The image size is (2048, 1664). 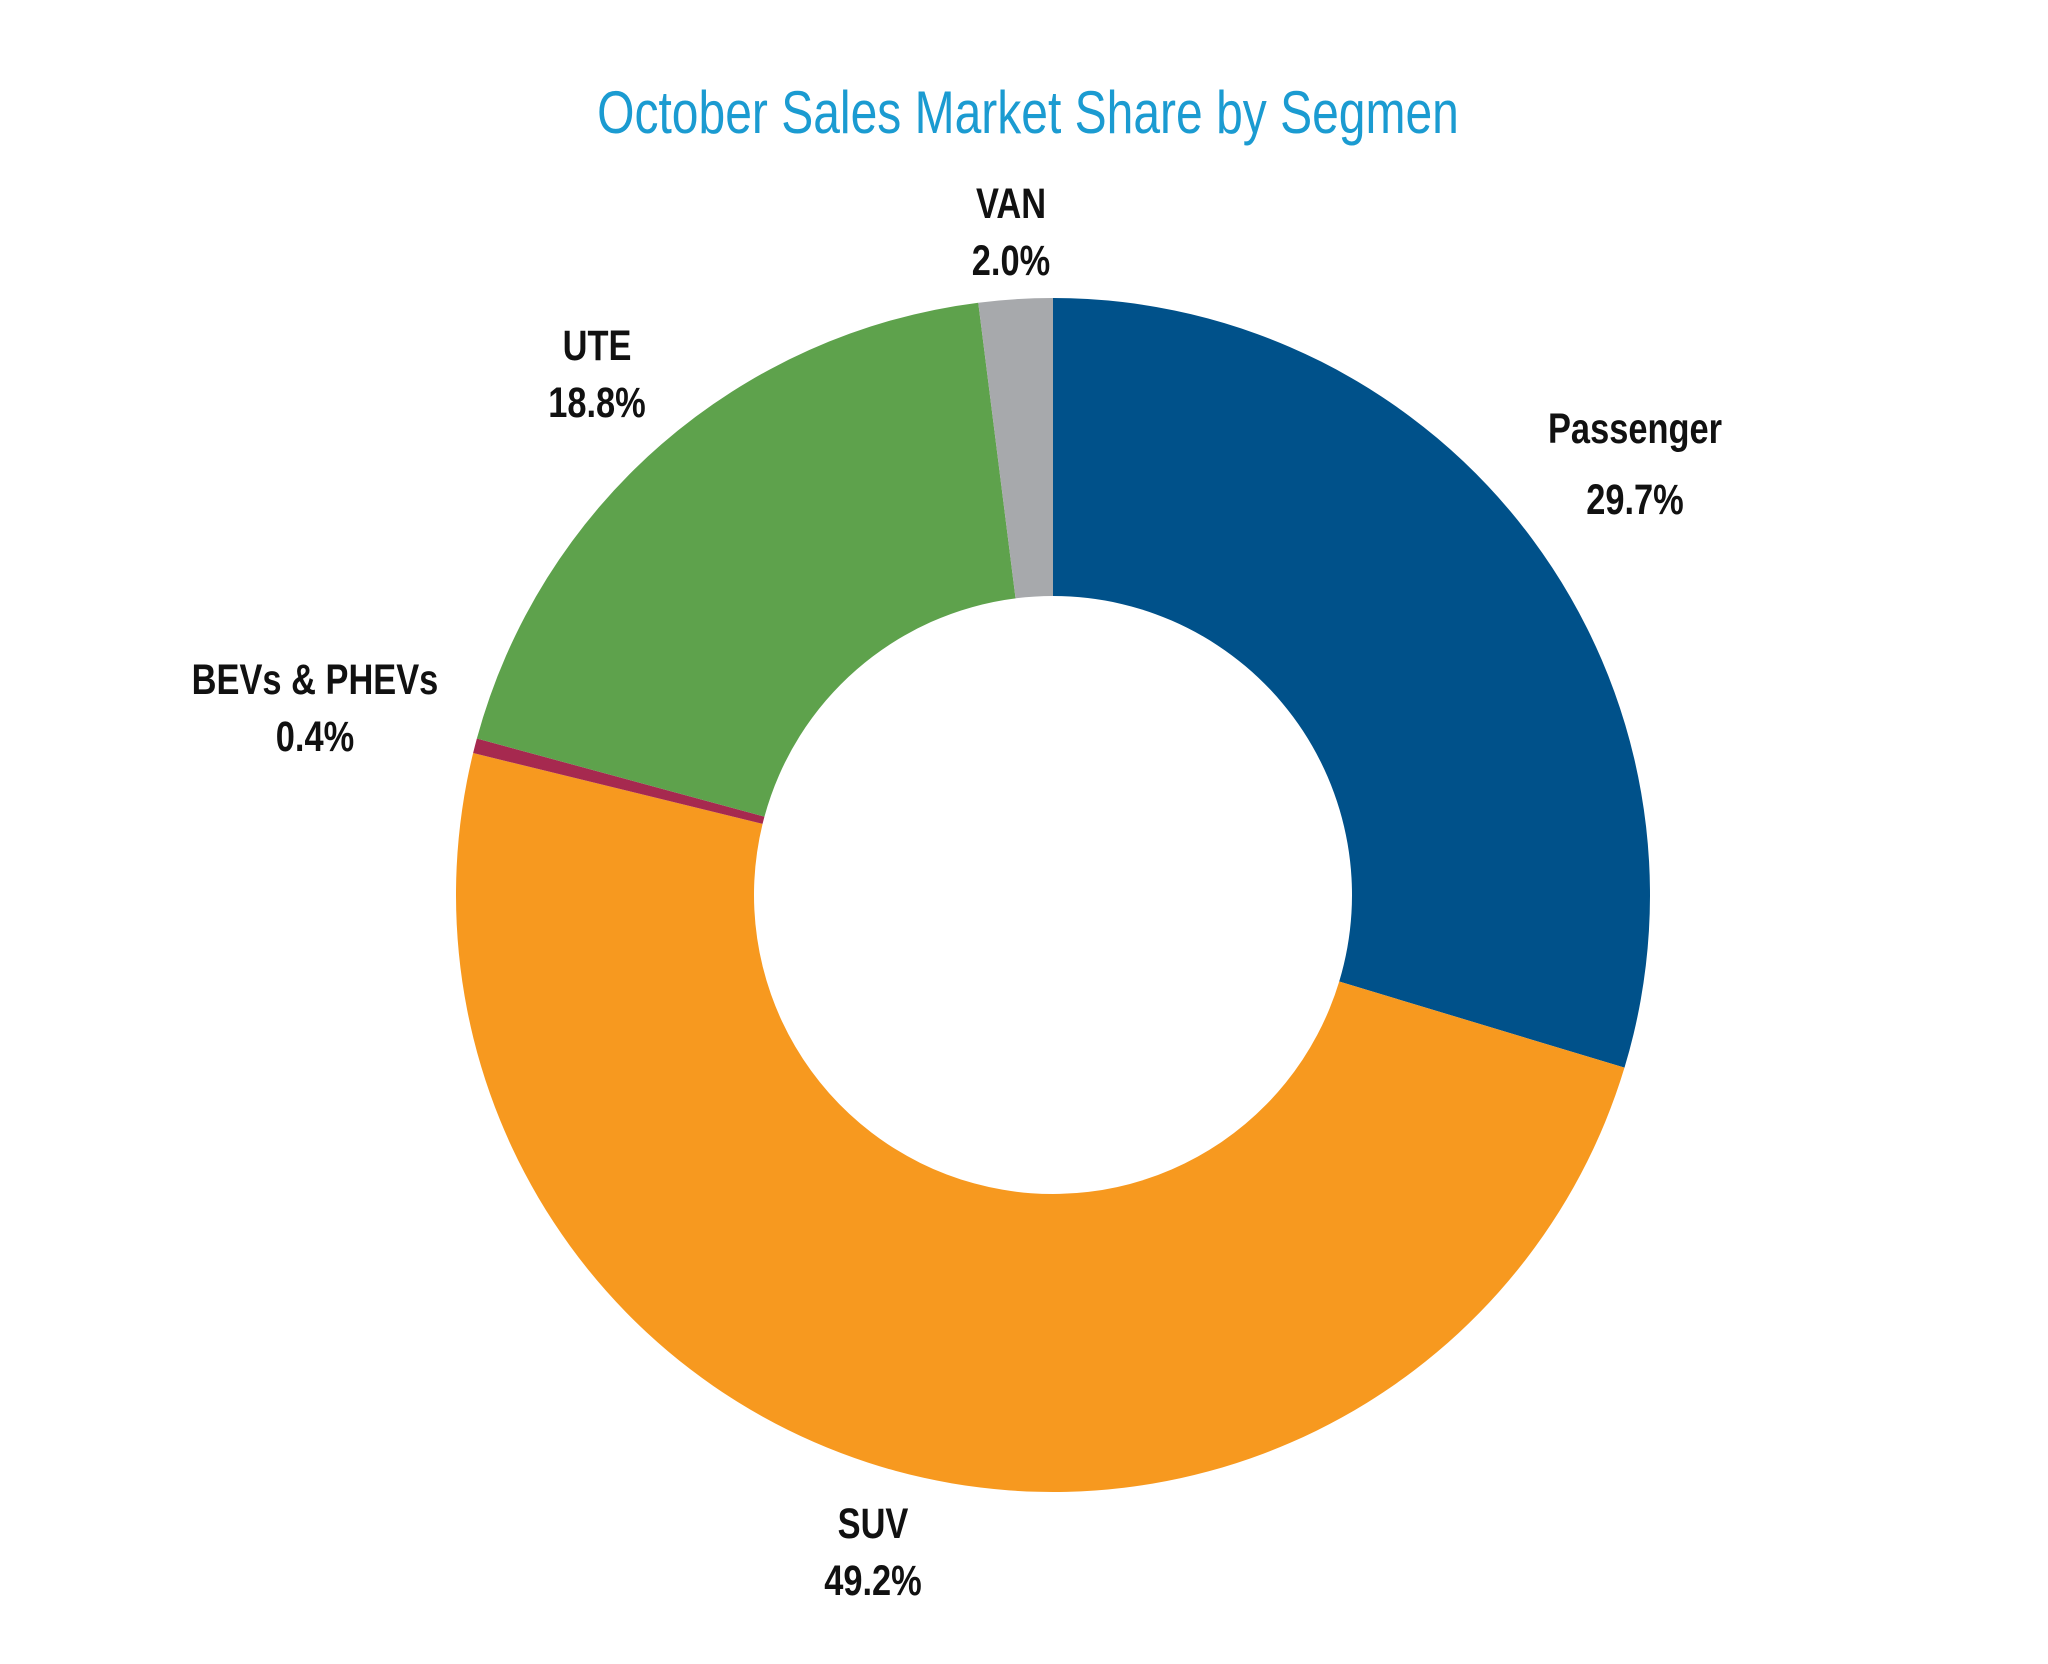 What do you see at coordinates (1635, 500) in the screenshot?
I see `label-passenger-value: 29.7%` at bounding box center [1635, 500].